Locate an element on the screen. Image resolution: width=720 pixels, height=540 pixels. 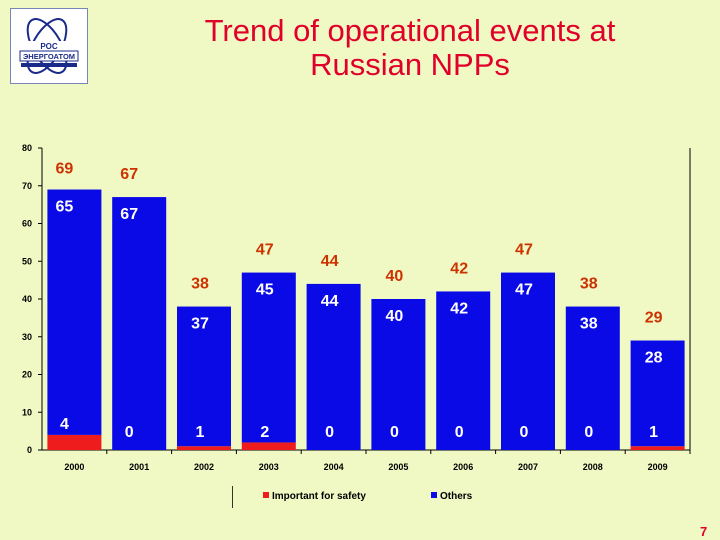
total-label: 42 is located at coordinates (459, 268).